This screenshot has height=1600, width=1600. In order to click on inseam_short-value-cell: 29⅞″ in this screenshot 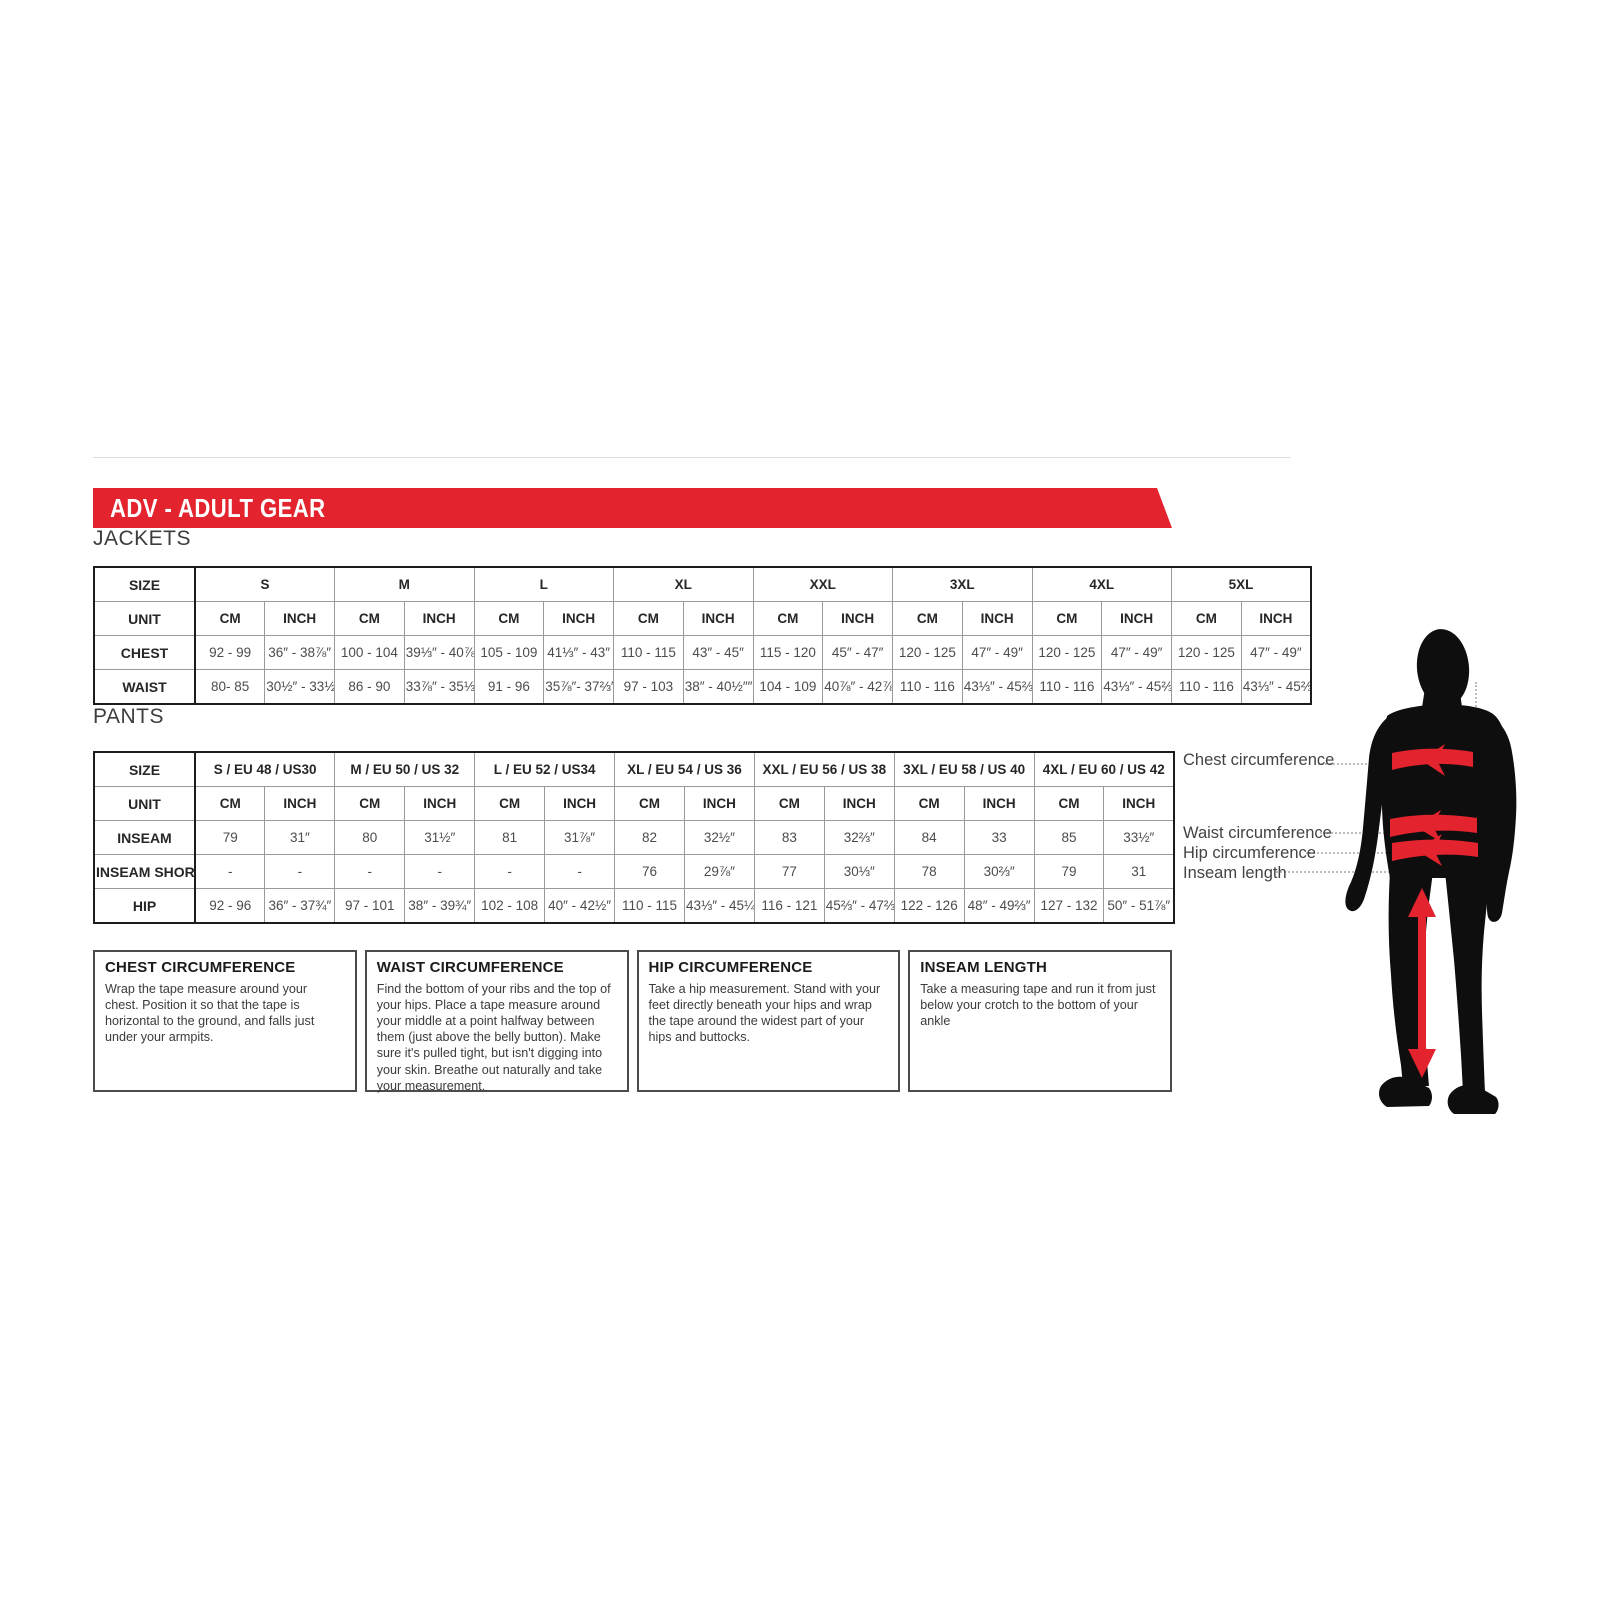, I will do `click(719, 871)`.